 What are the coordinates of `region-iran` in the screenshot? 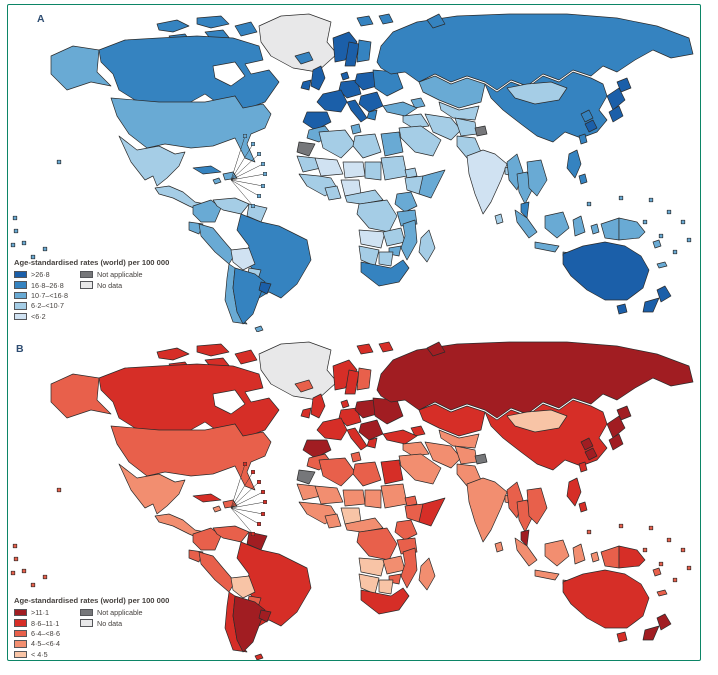 It's located at (443, 127).